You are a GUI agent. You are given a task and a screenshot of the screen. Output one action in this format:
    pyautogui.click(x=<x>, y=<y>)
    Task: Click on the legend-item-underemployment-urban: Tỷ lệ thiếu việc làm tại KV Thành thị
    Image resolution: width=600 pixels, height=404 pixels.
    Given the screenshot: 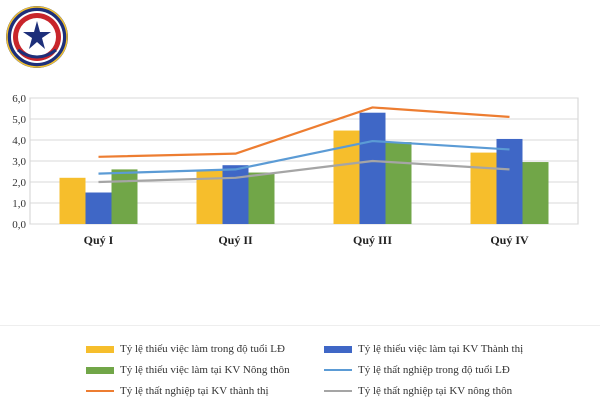 What is the action you would take?
    pyautogui.click(x=423, y=349)
    